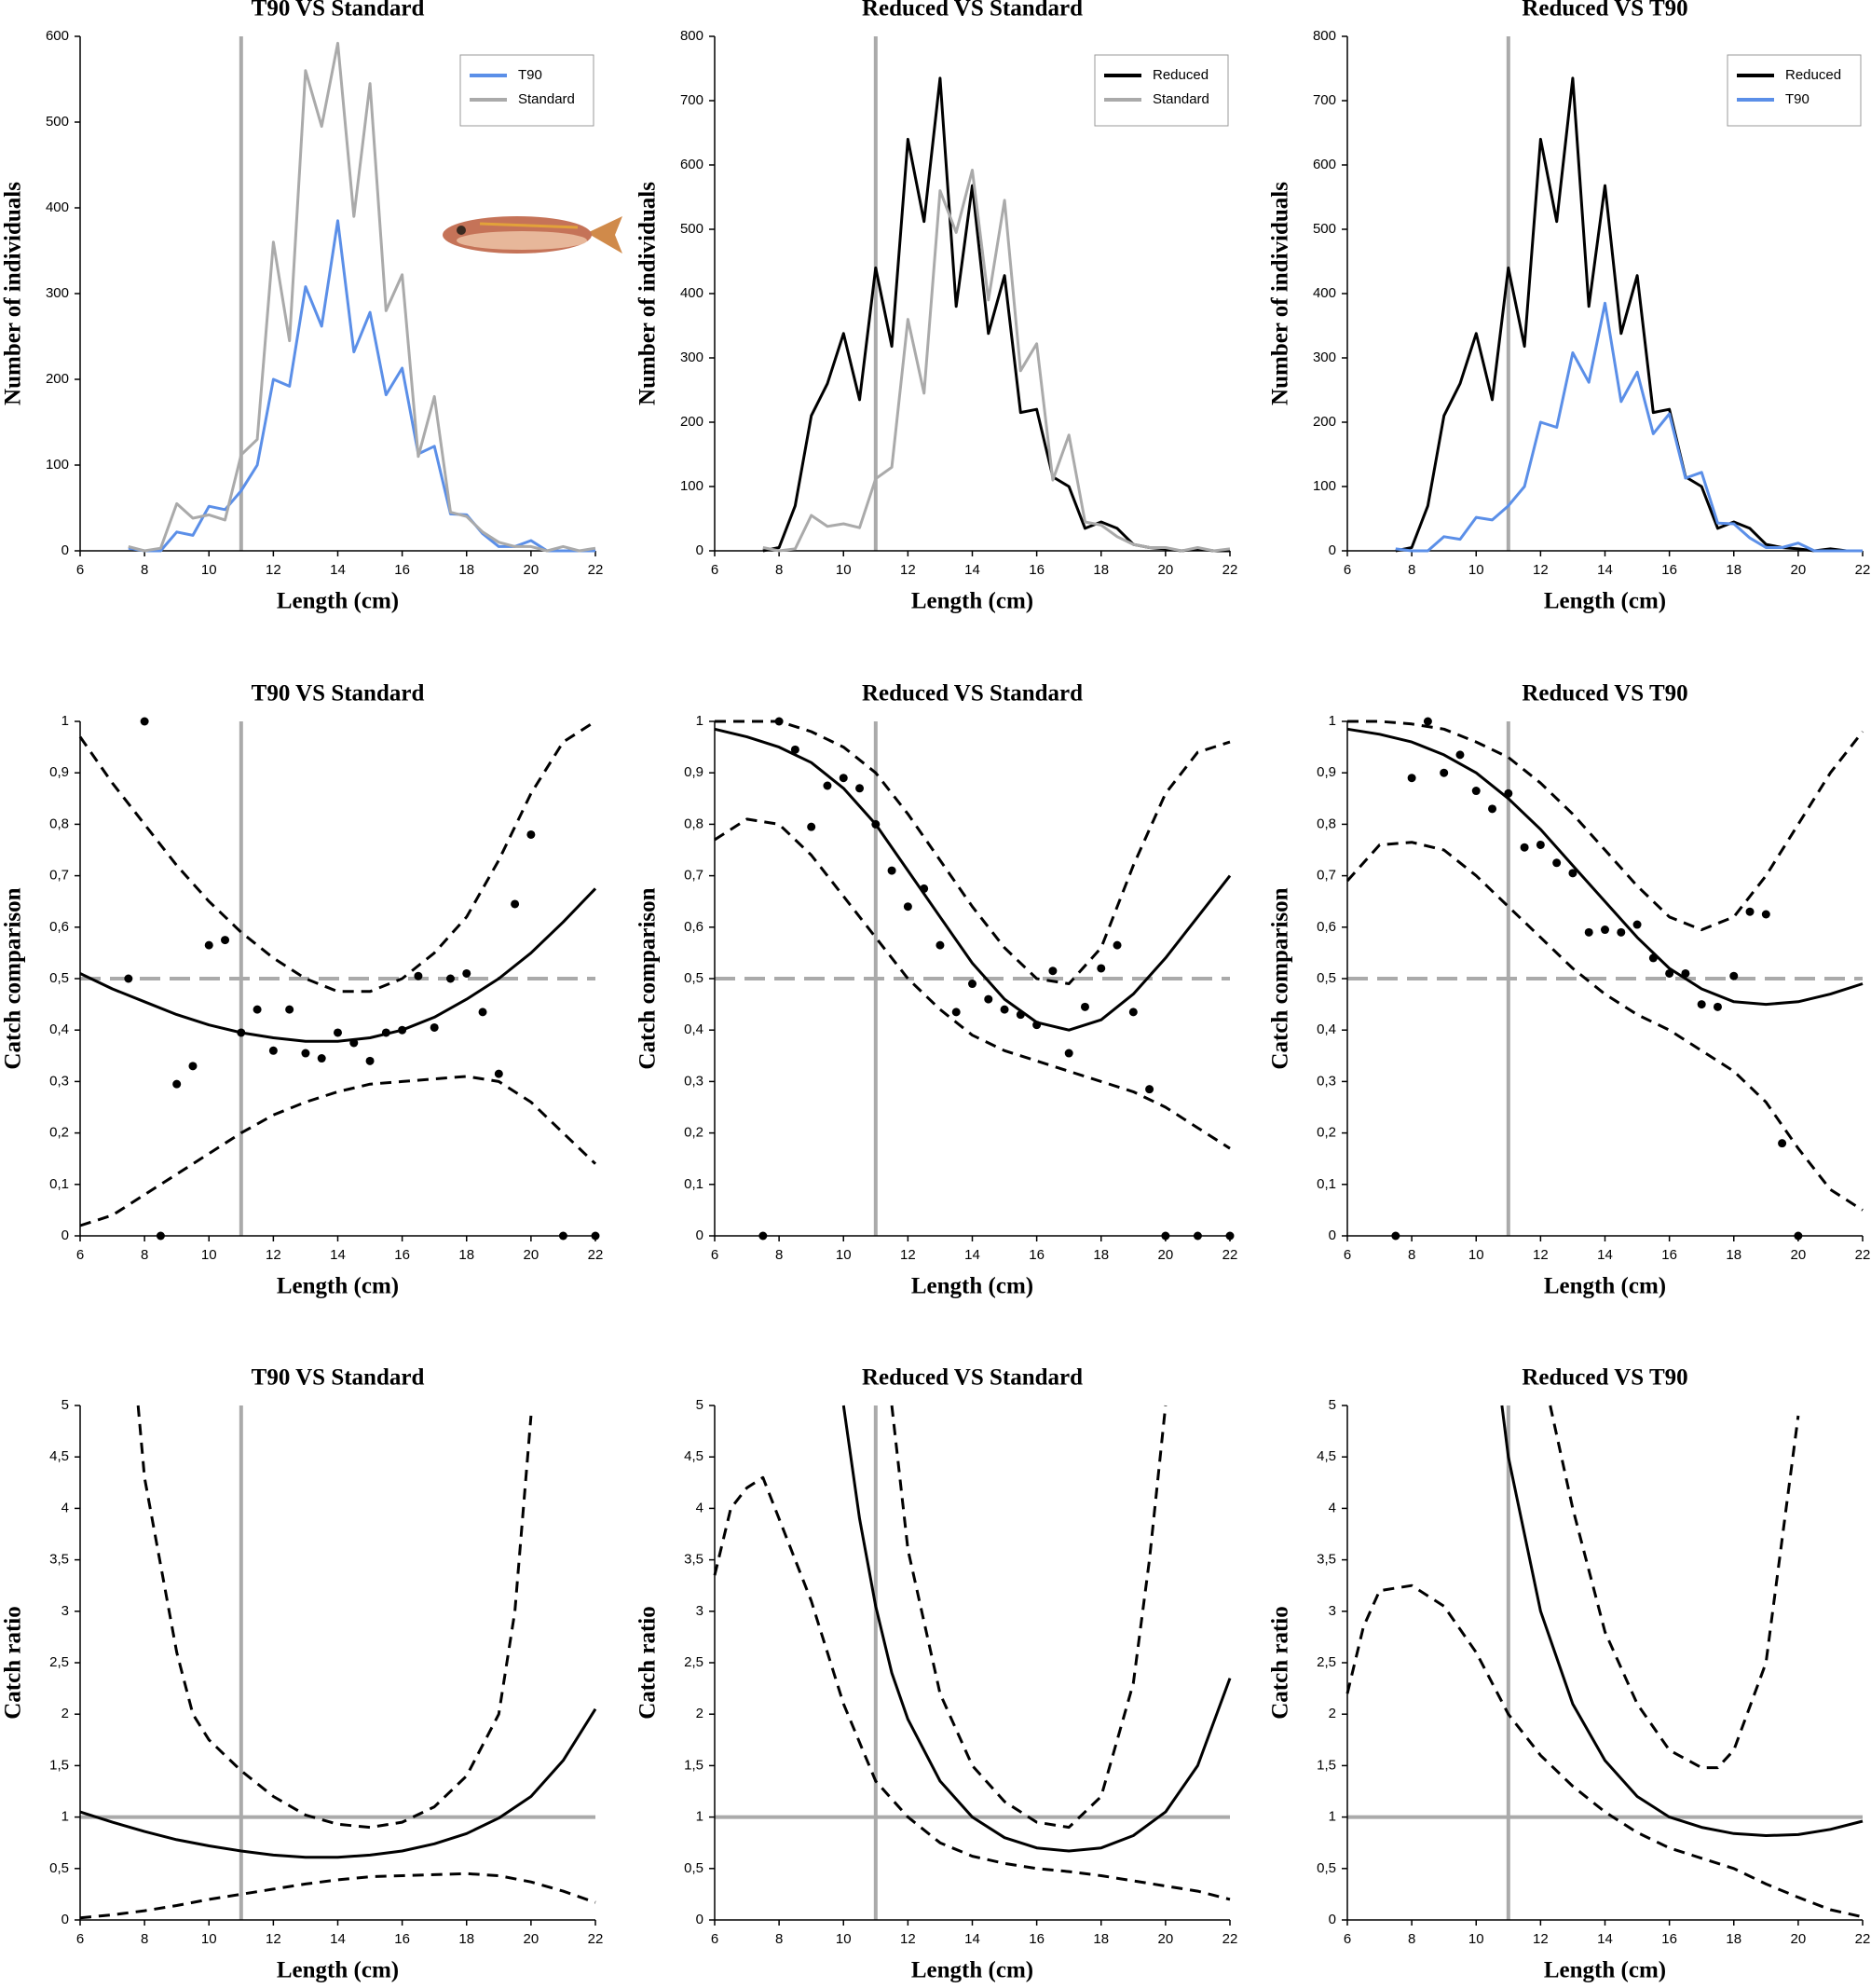 Image resolution: width=1871 pixels, height=1988 pixels. I want to click on legend: Reduced Standard, so click(1161, 90).